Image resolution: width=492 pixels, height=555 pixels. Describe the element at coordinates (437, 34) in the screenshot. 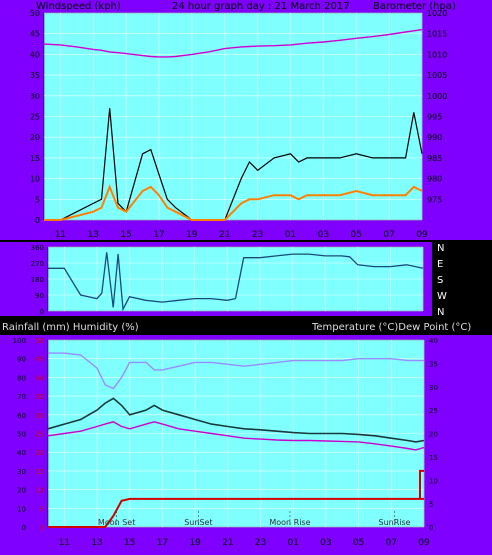

I see `baro-y-tick-label: 1015` at that location.